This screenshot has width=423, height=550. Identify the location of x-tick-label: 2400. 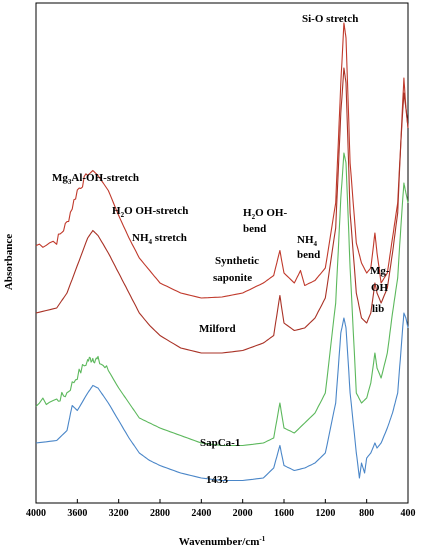
(201, 513).